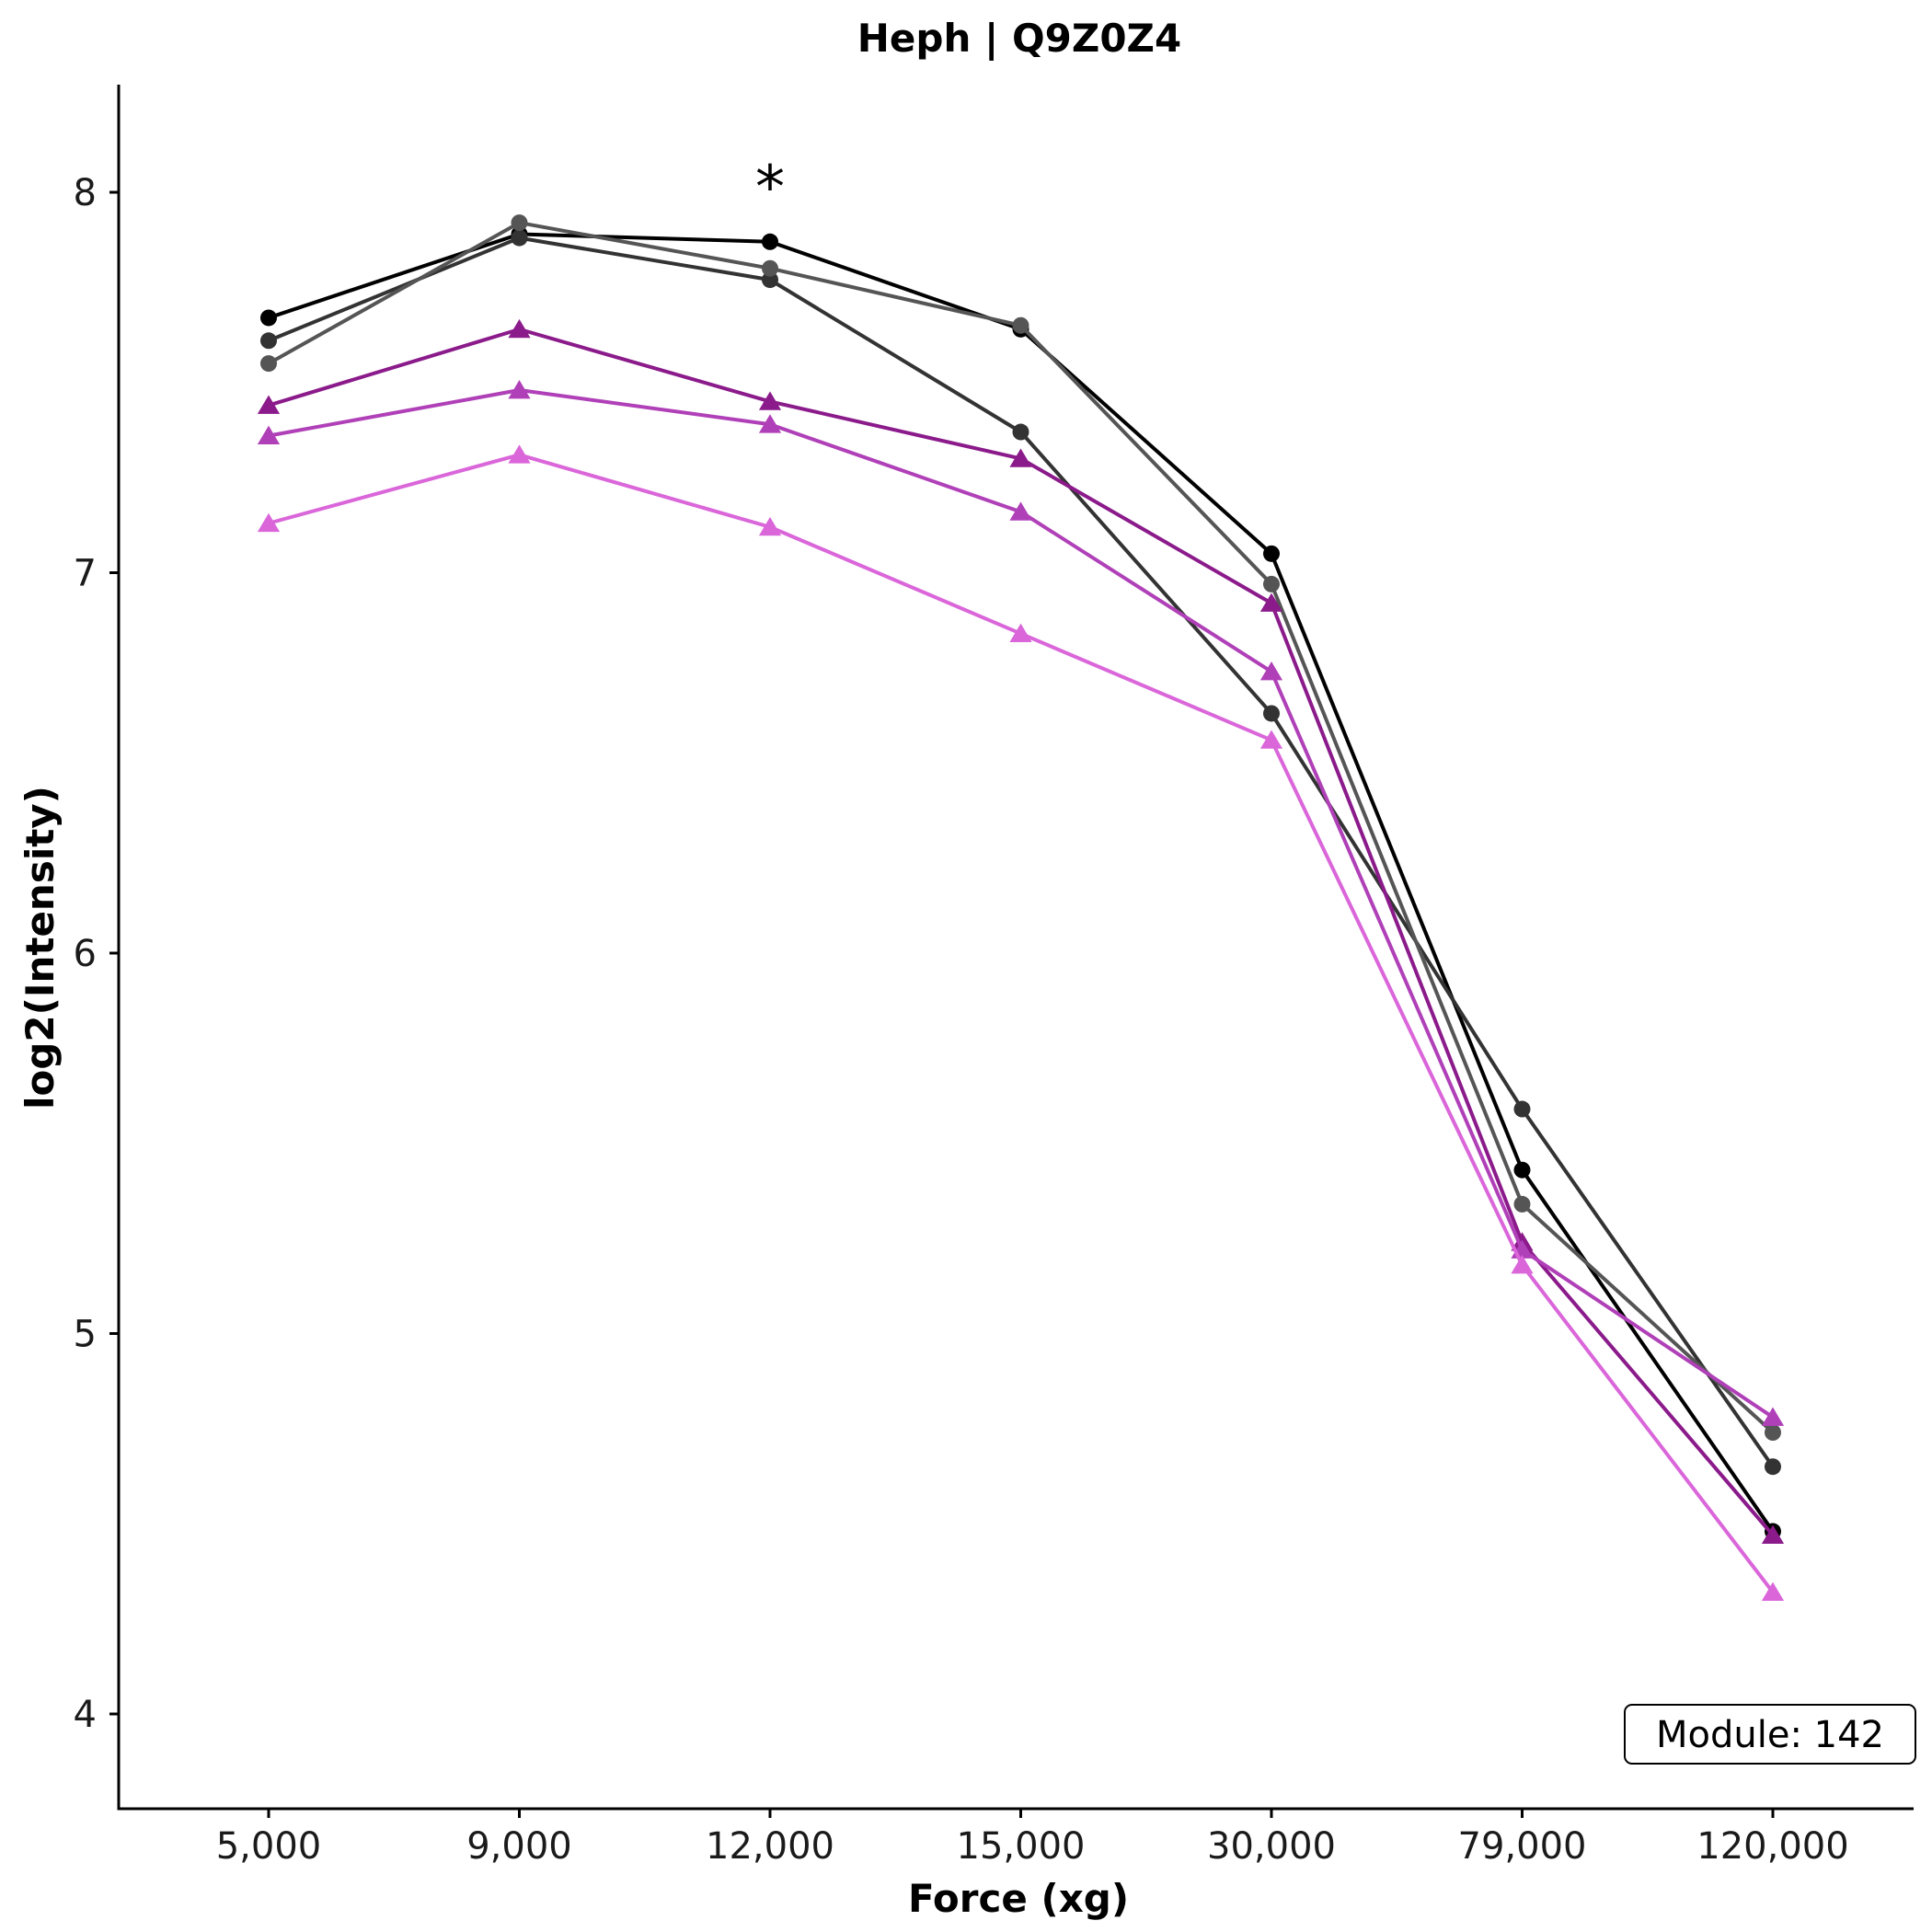 The width and height of the screenshot is (1932, 1932). Describe the element at coordinates (770, 189) in the screenshot. I see `significance-asterisk: *` at that location.